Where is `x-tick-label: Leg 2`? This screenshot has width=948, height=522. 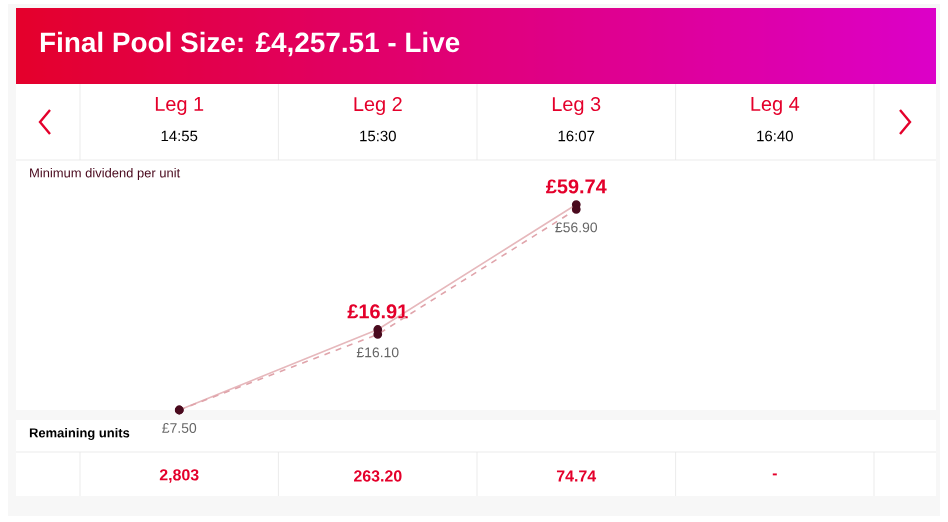 x-tick-label: Leg 2 is located at coordinates (378, 106).